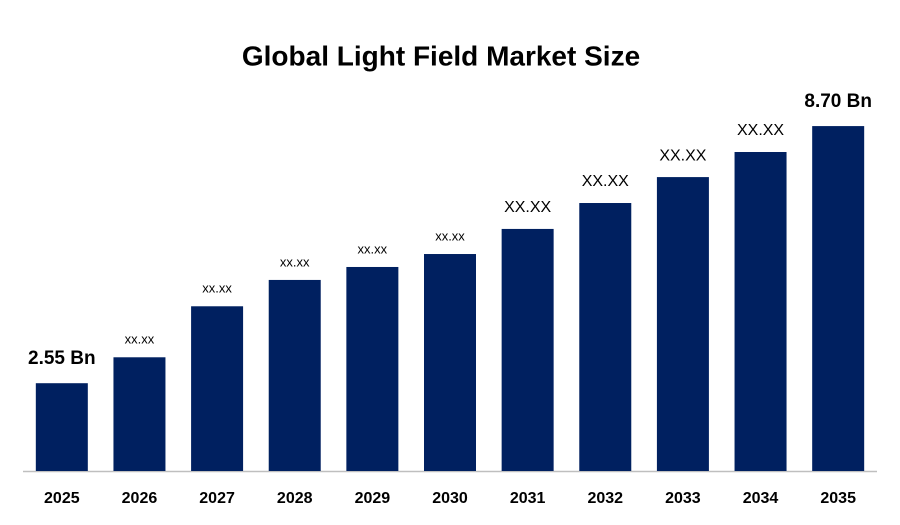  Describe the element at coordinates (295, 498) in the screenshot. I see `x-tick-label: 2028` at that location.